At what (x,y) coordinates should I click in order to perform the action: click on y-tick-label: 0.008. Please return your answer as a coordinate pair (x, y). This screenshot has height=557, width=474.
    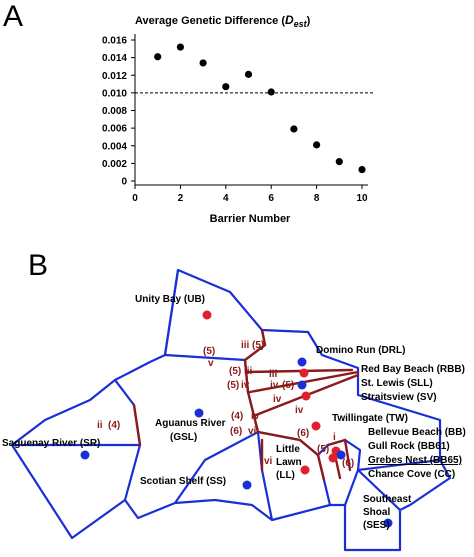
    Looking at the image, I should click on (114, 111).